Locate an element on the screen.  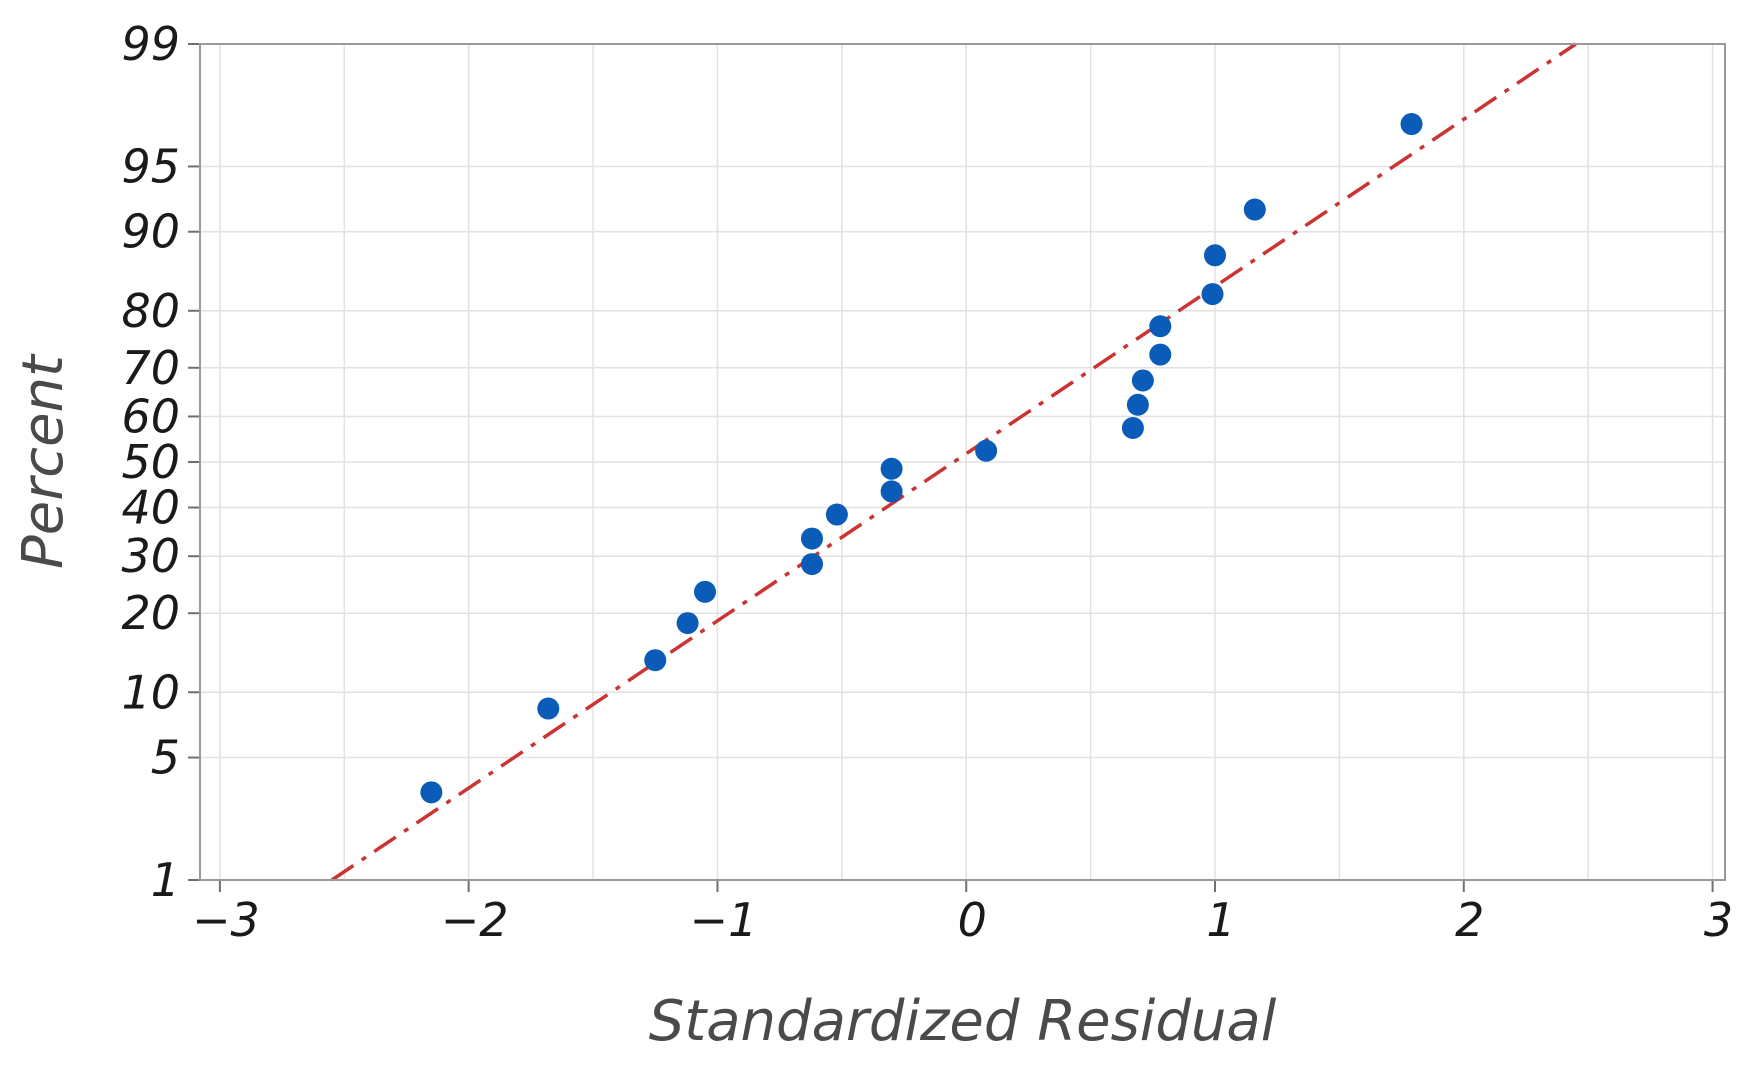
x-tick-label: −2 is located at coordinates (475, 920).